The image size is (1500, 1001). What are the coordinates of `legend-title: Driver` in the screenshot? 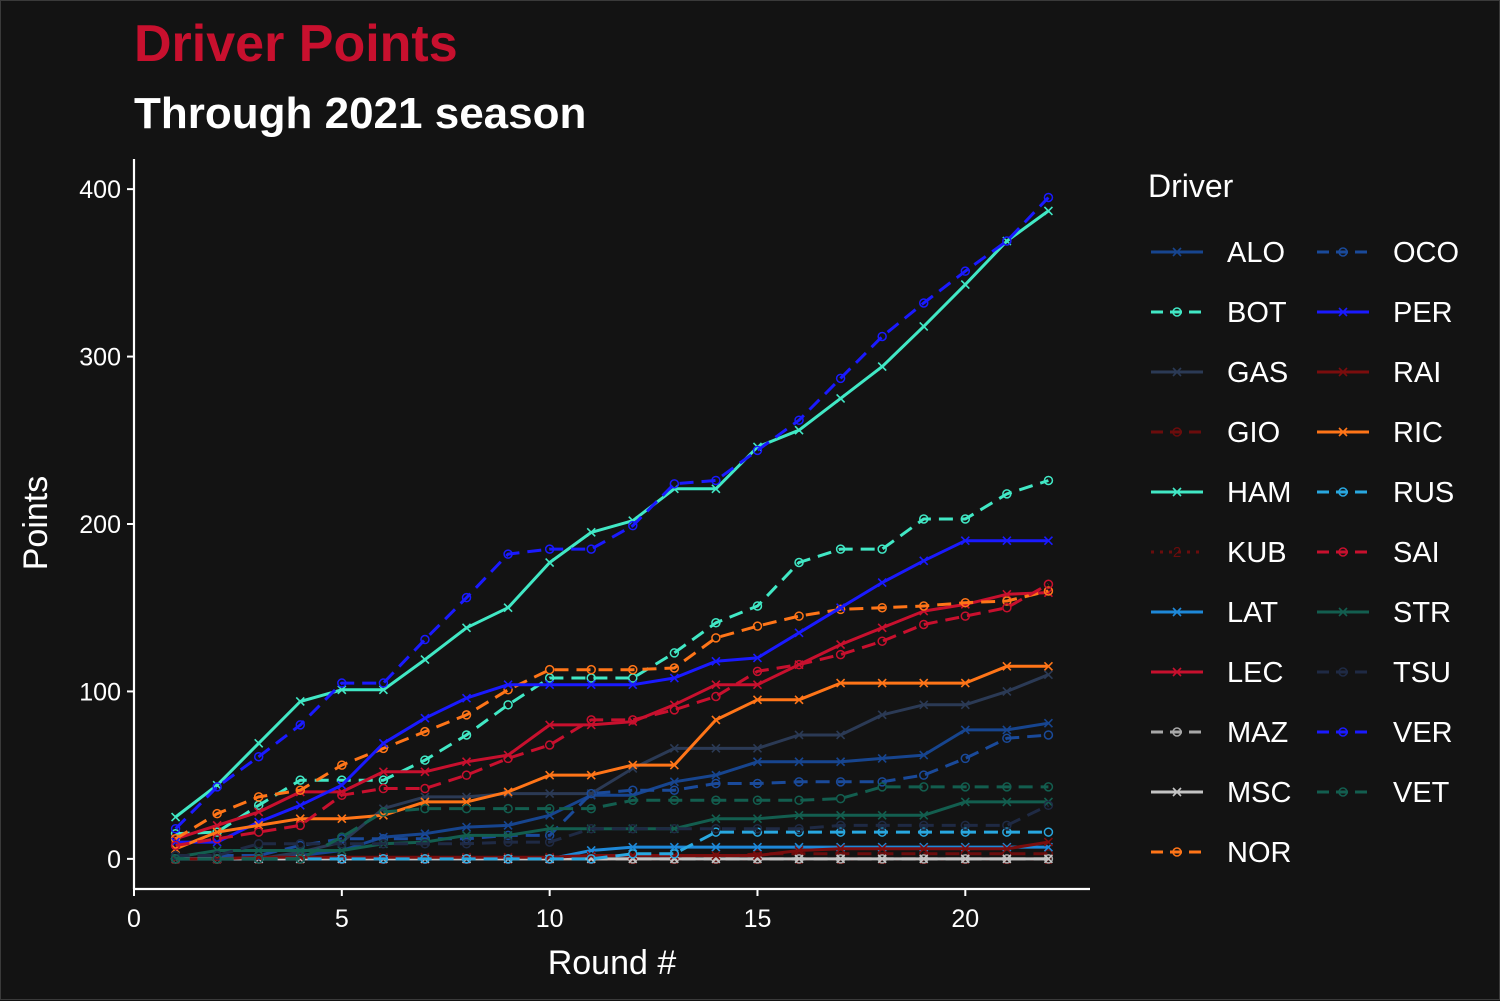 It's located at (1191, 186).